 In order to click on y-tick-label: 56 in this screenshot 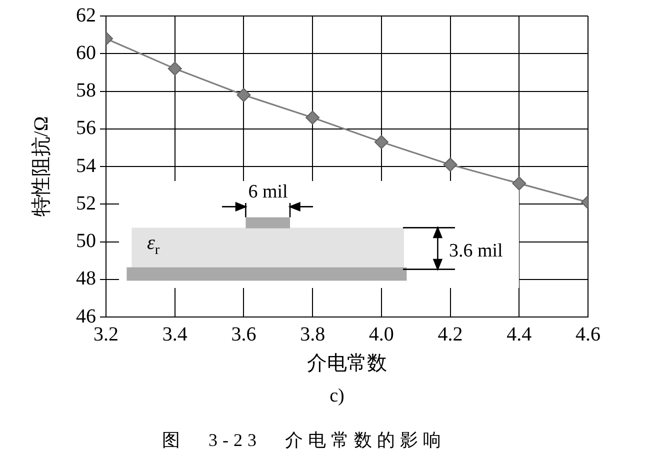, I will do `click(86, 128)`.